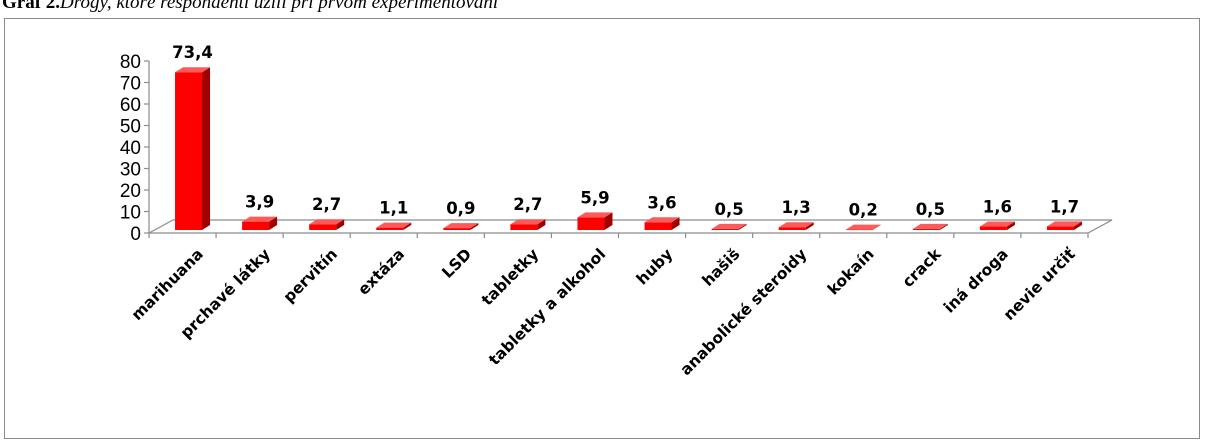  I want to click on category-label: tabletky a alkohol, so click(547, 307).